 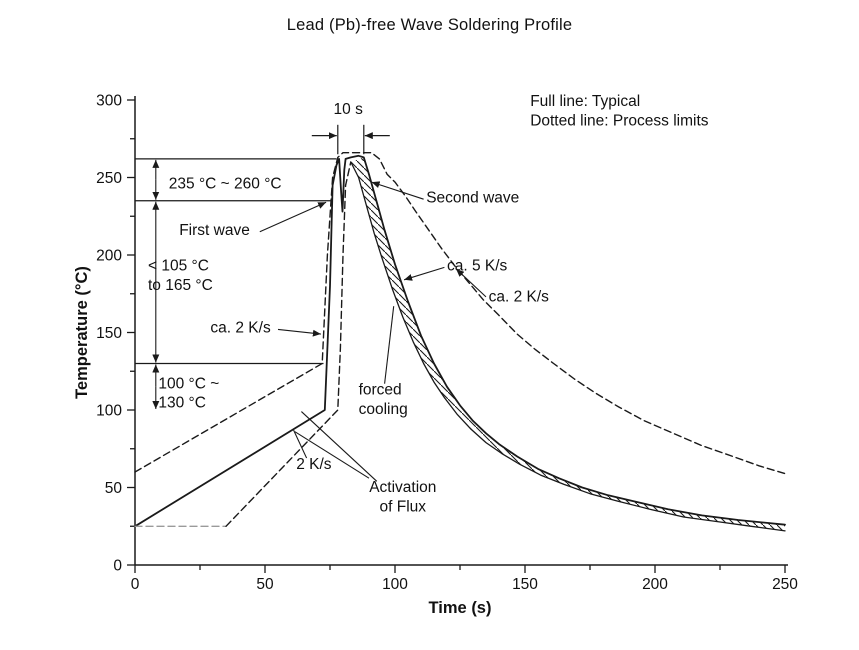 I want to click on cooling-rate-5-leader, so click(x=424, y=273).